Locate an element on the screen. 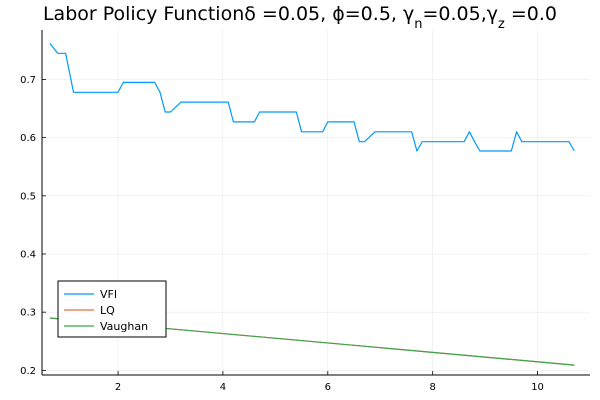  title-param-subscript: n is located at coordinates (418, 24).